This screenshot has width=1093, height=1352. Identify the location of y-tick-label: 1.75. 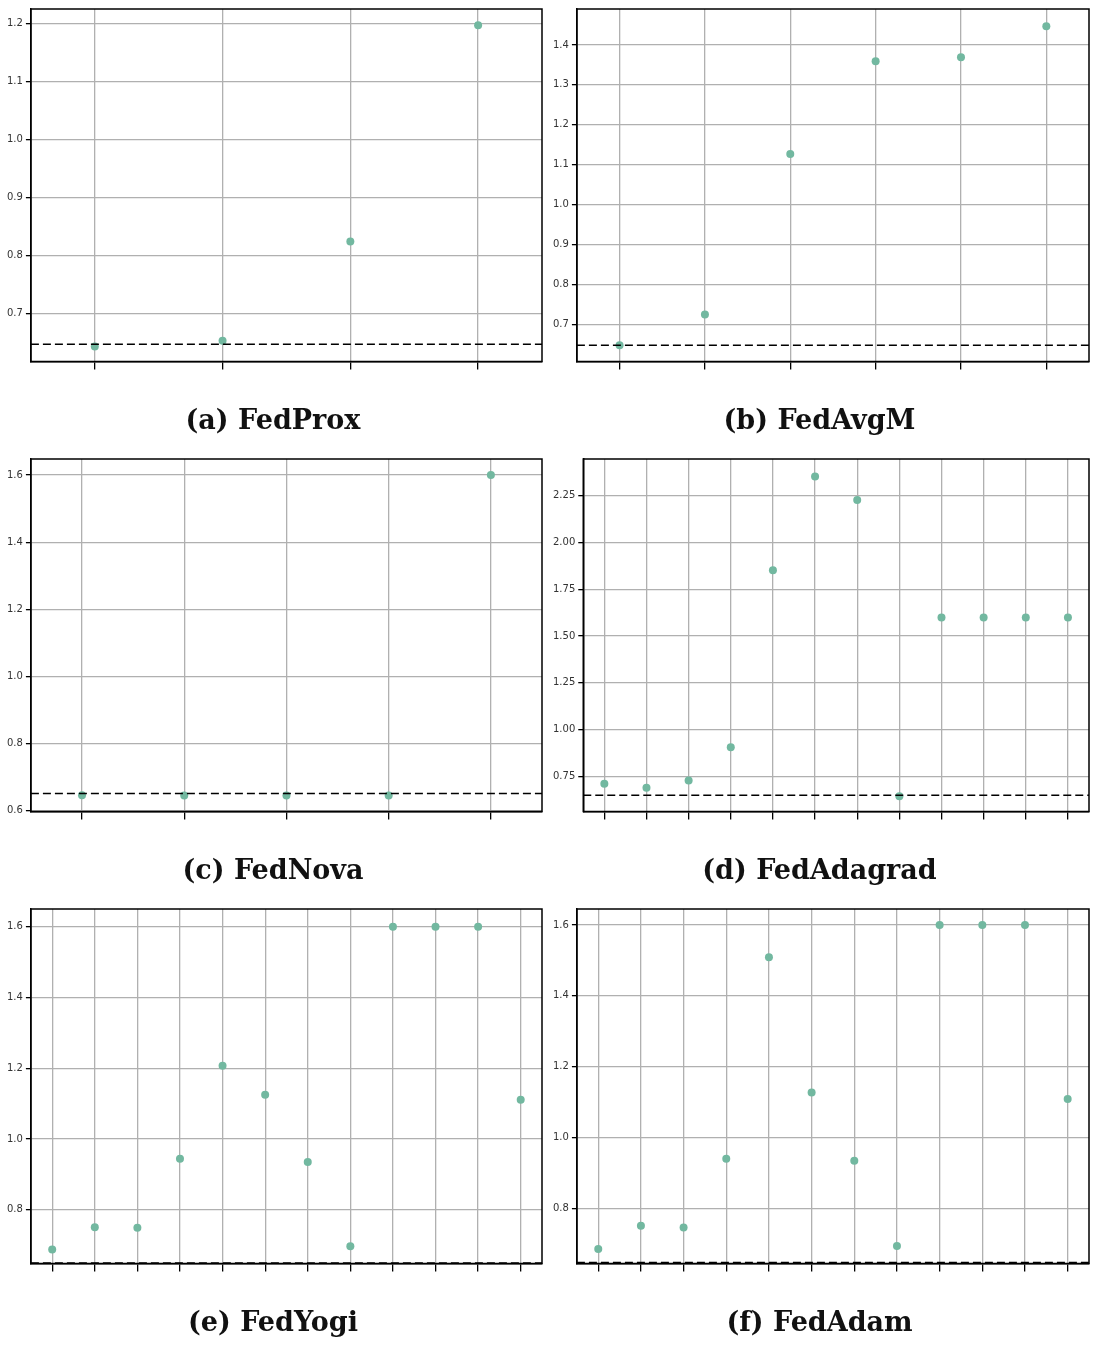
(564, 588).